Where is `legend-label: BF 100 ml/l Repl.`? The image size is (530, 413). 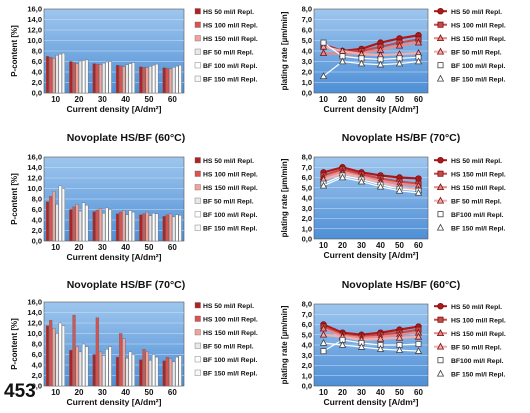 legend-label: BF 100 ml/l Repl. is located at coordinates (230, 215).